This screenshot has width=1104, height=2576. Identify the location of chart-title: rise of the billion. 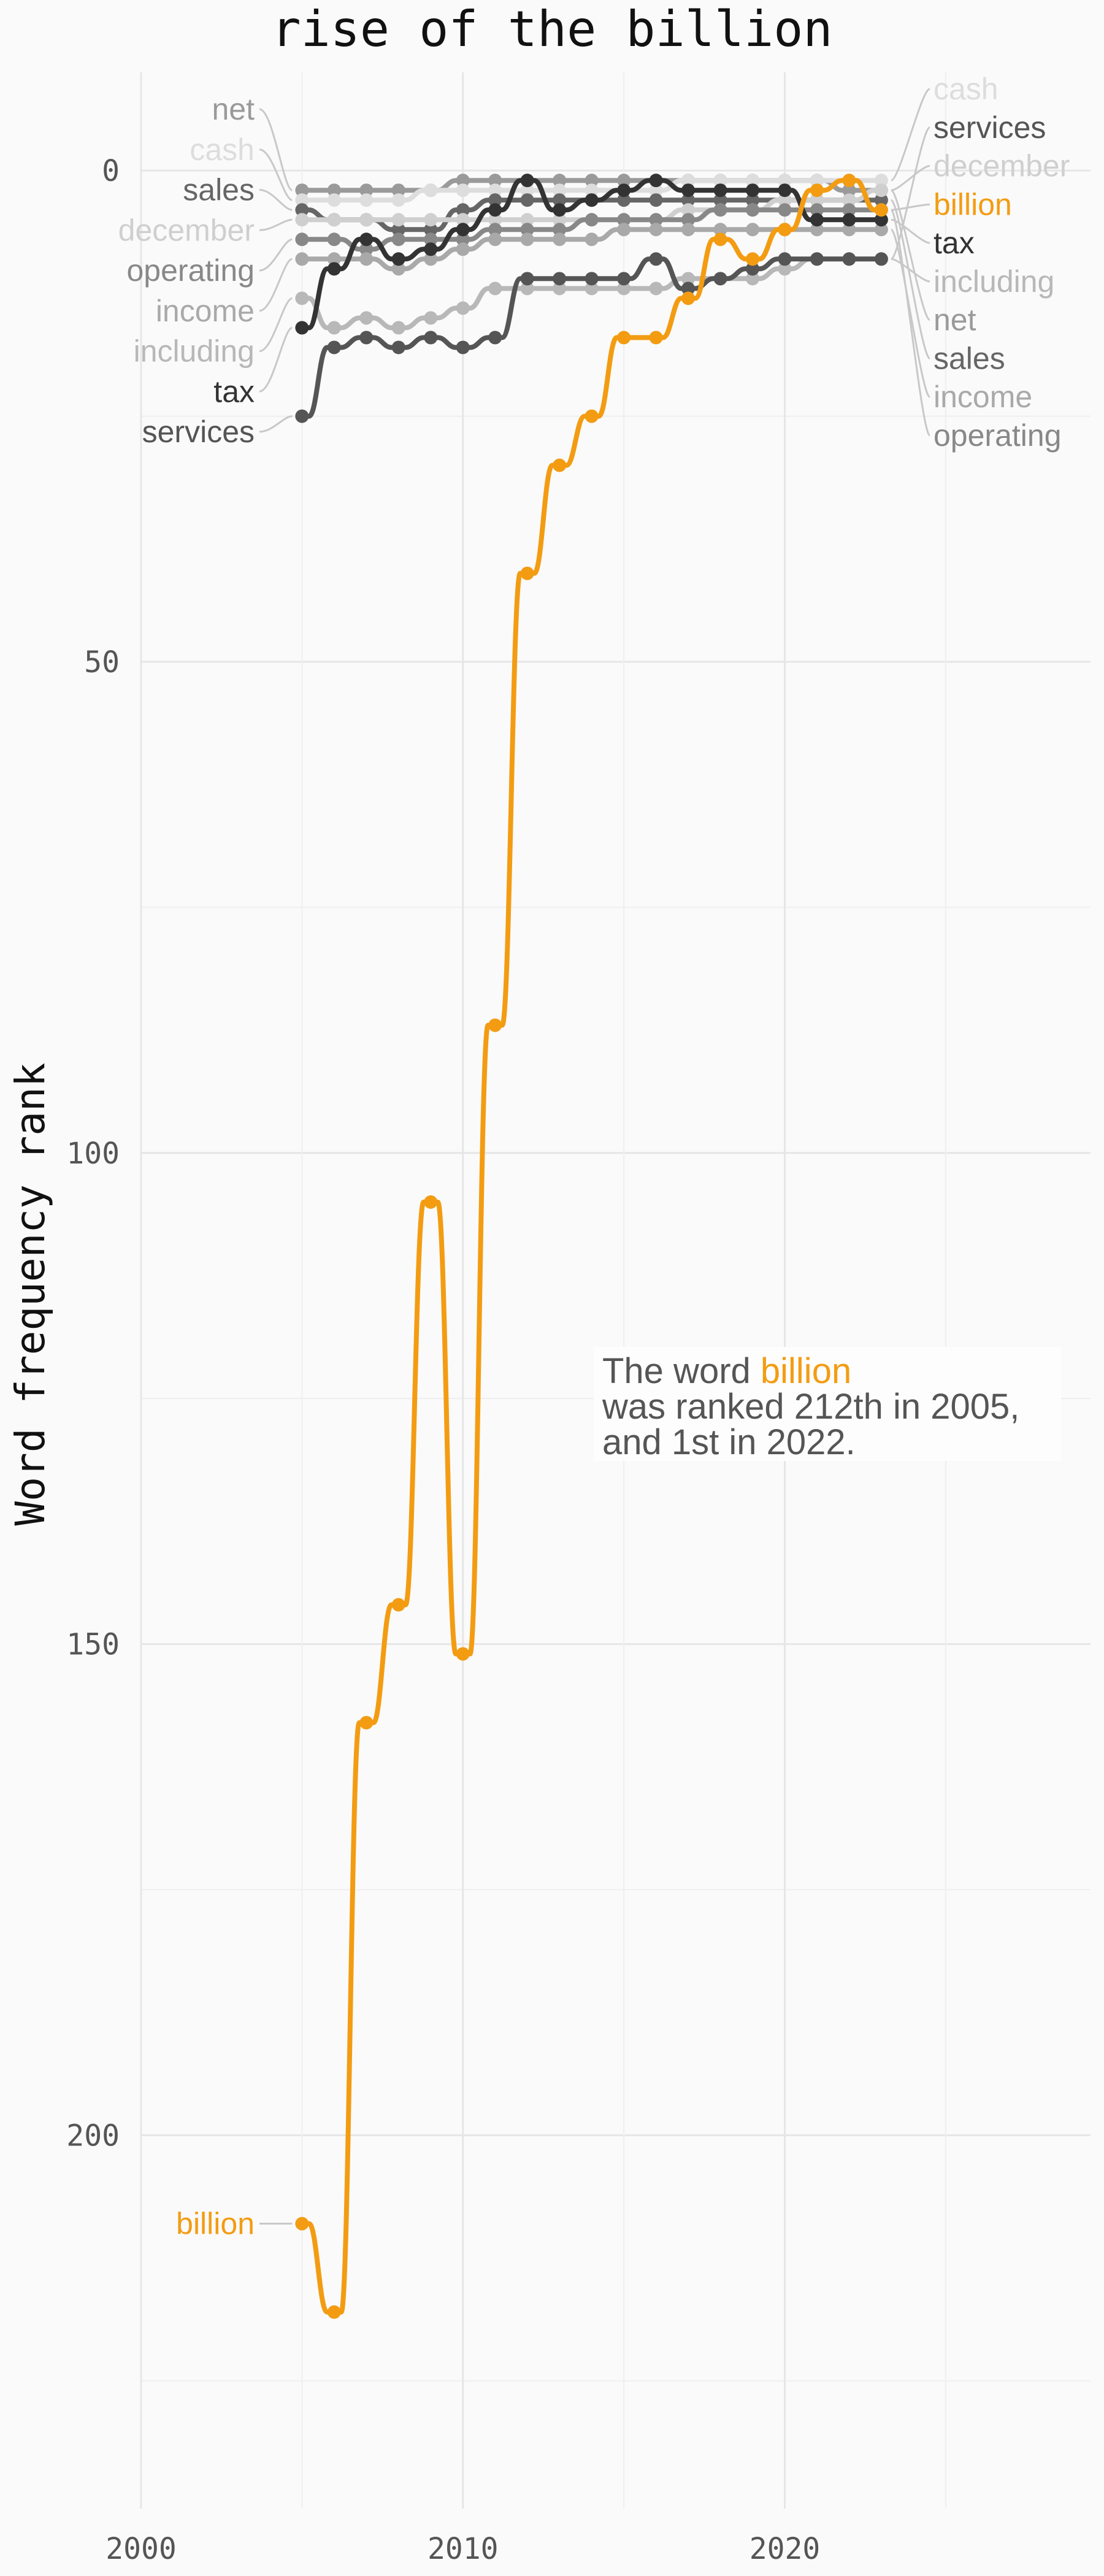
(551, 29).